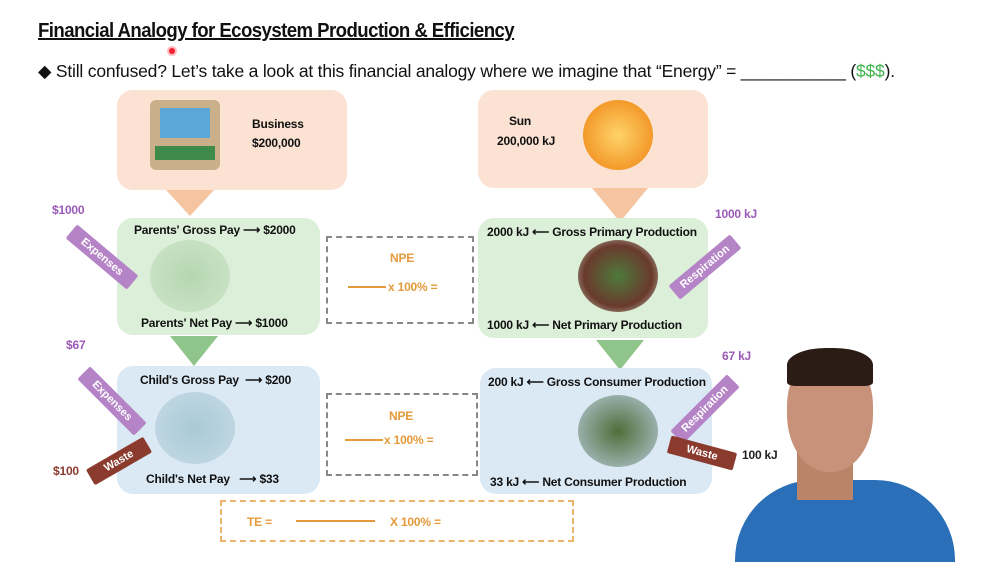 The height and width of the screenshot is (562, 1000). I want to click on business-value: $200,000, so click(276, 143).